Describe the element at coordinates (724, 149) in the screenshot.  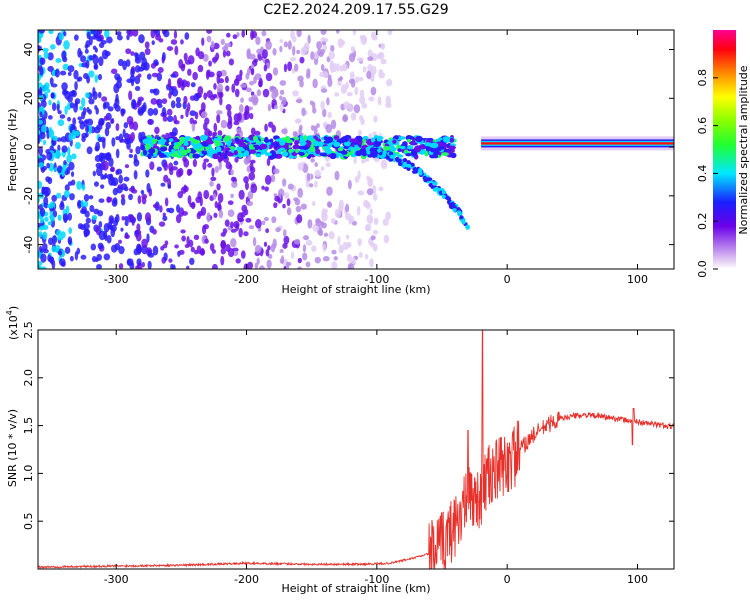
I see `colorbar-gradient` at that location.